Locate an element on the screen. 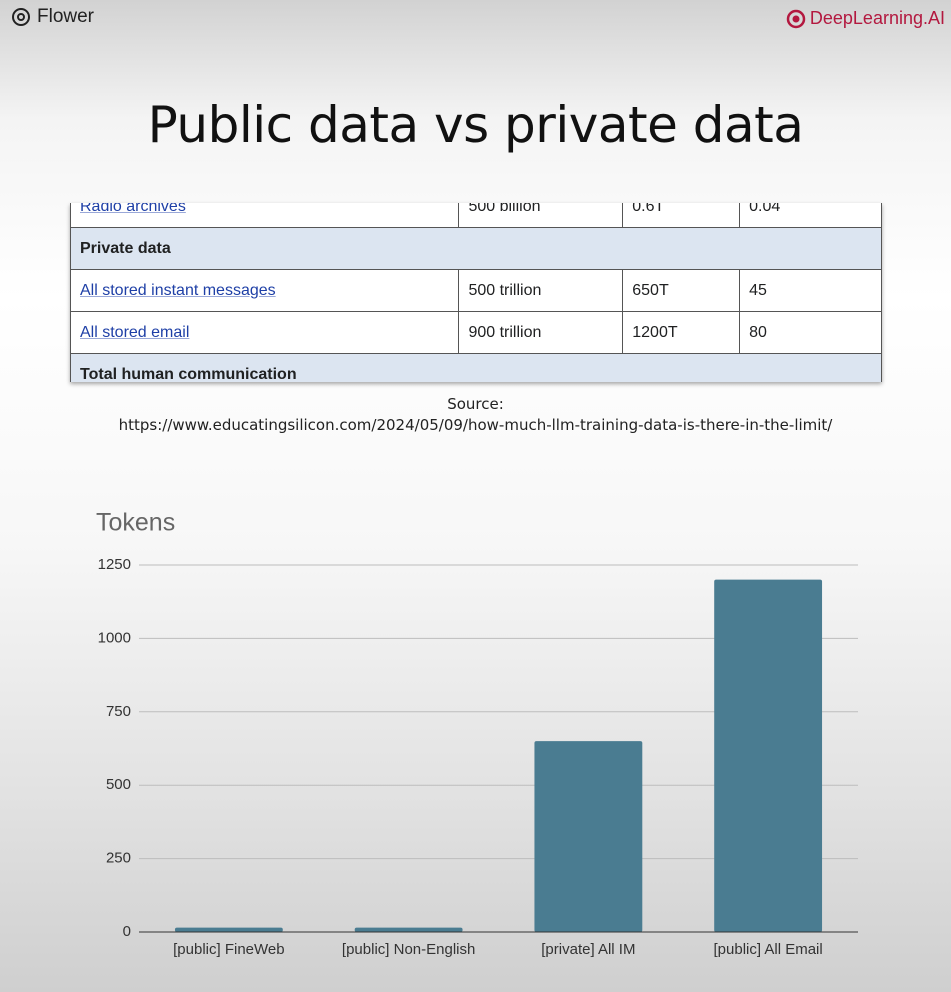 The image size is (951, 992). deeplearning-logo: DeepLearning.AI is located at coordinates (865, 18).